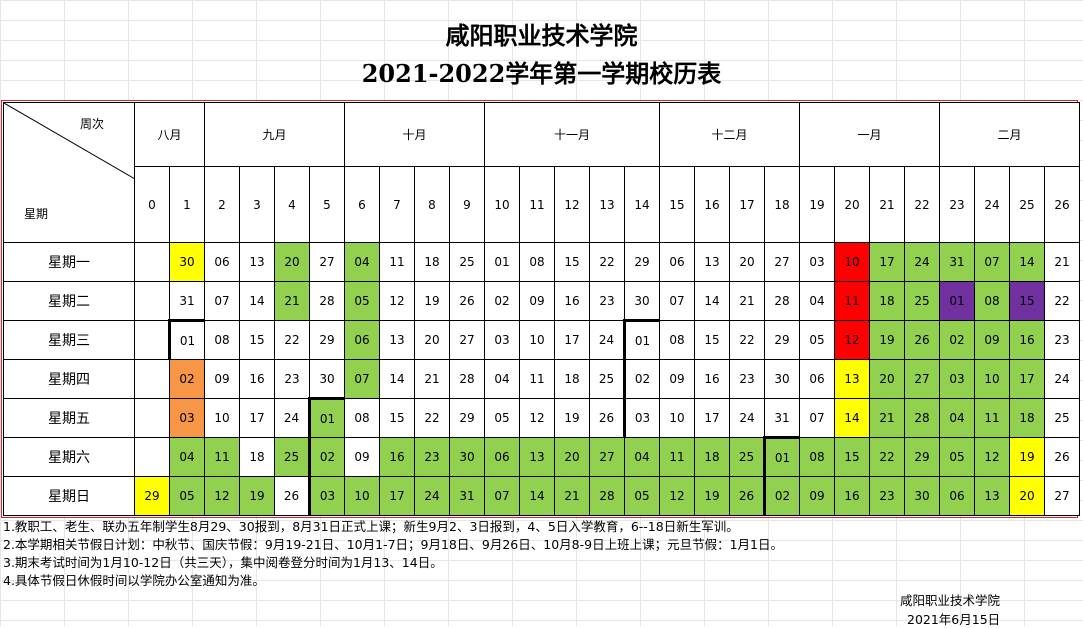  What do you see at coordinates (642, 204) in the screenshot?
I see `week-number: 14` at bounding box center [642, 204].